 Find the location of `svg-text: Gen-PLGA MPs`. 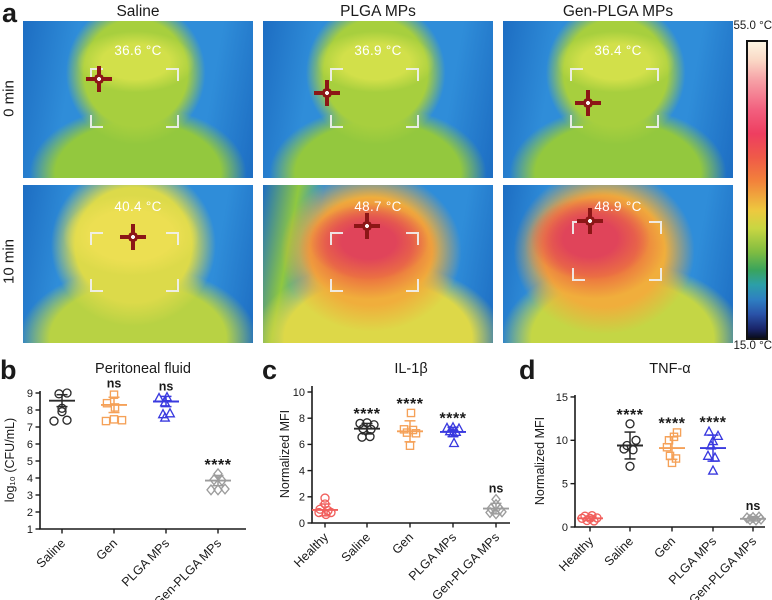

svg-text: Gen-PLGA MPs is located at coordinates (722, 567).